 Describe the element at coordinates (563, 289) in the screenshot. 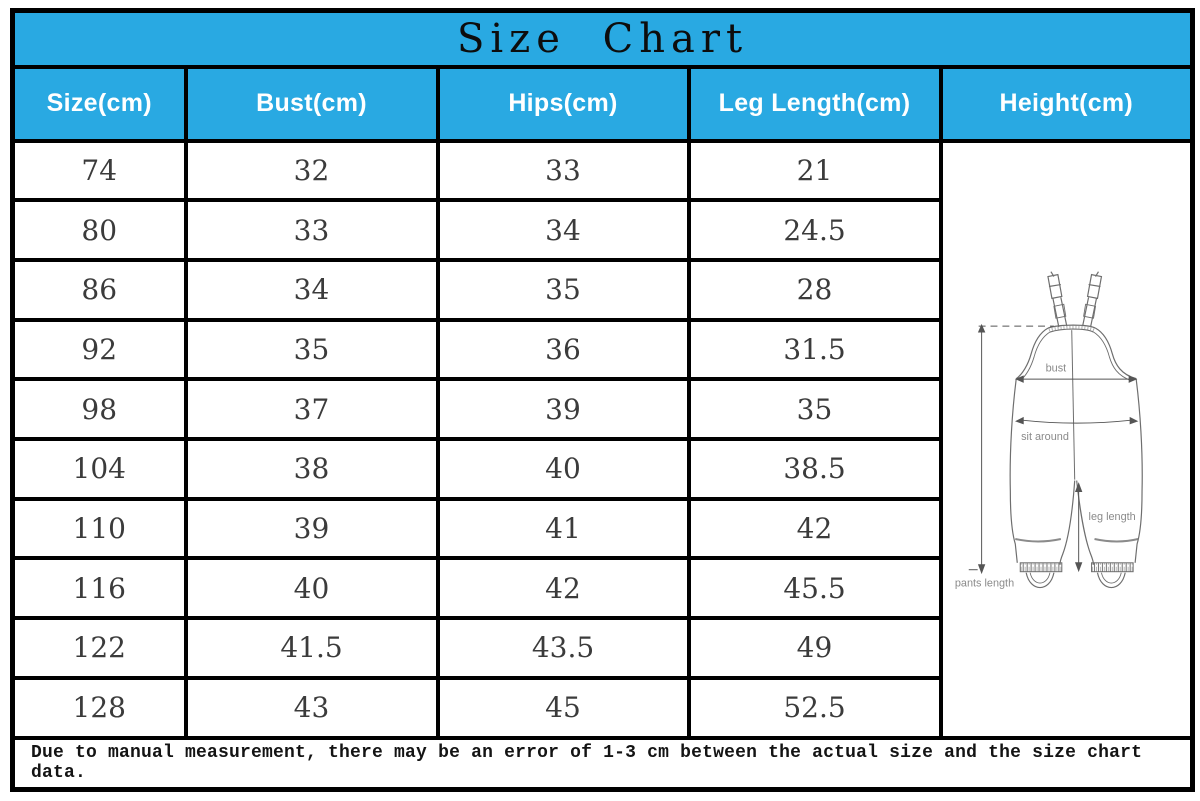

I see `cell-hips: 35` at that location.